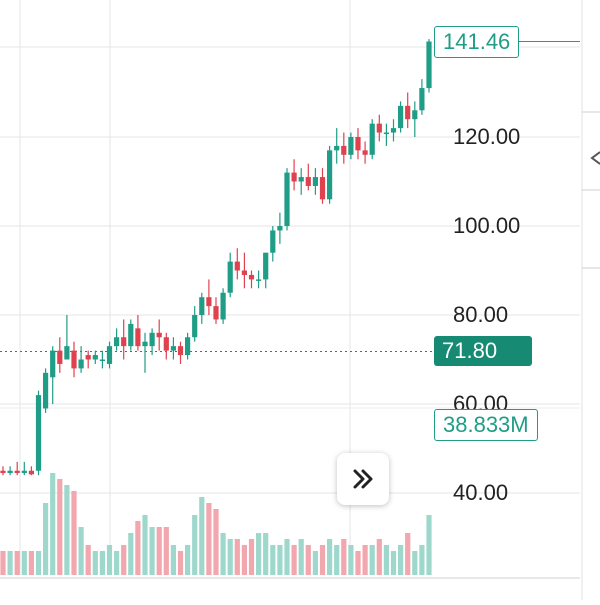 The image size is (600, 605). I want to click on scroll-to-latest-button, so click(363, 479).